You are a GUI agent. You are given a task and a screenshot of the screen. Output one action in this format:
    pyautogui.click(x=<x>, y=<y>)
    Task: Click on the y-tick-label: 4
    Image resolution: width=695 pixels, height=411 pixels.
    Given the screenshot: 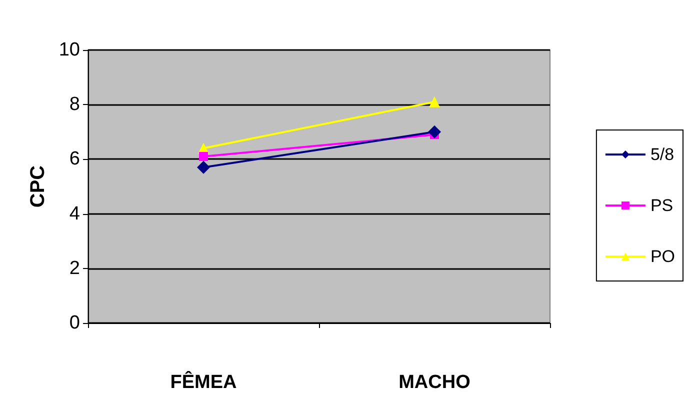 What is the action you would take?
    pyautogui.click(x=74, y=213)
    